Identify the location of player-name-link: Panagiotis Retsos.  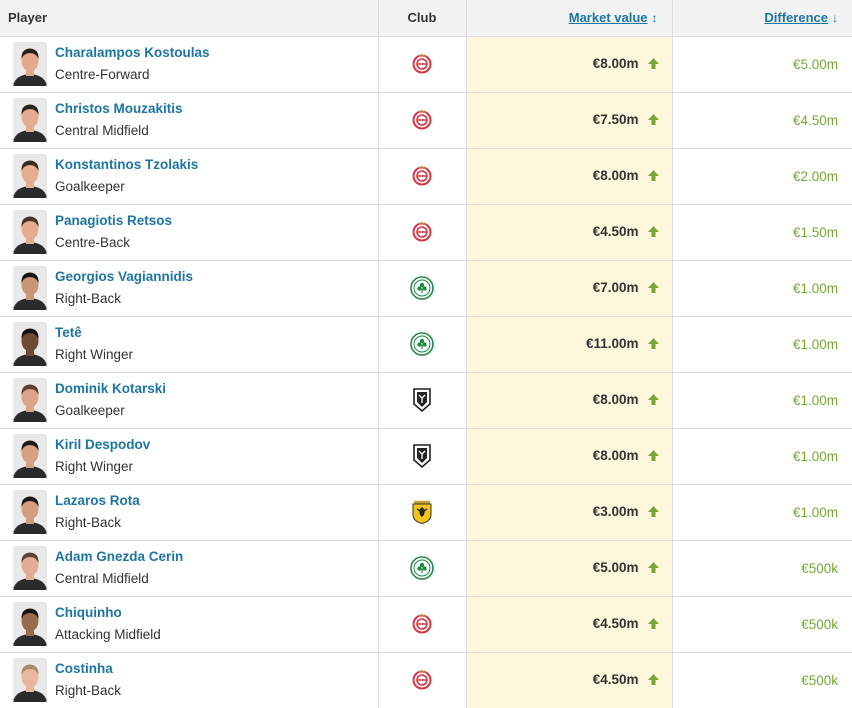
(114, 220).